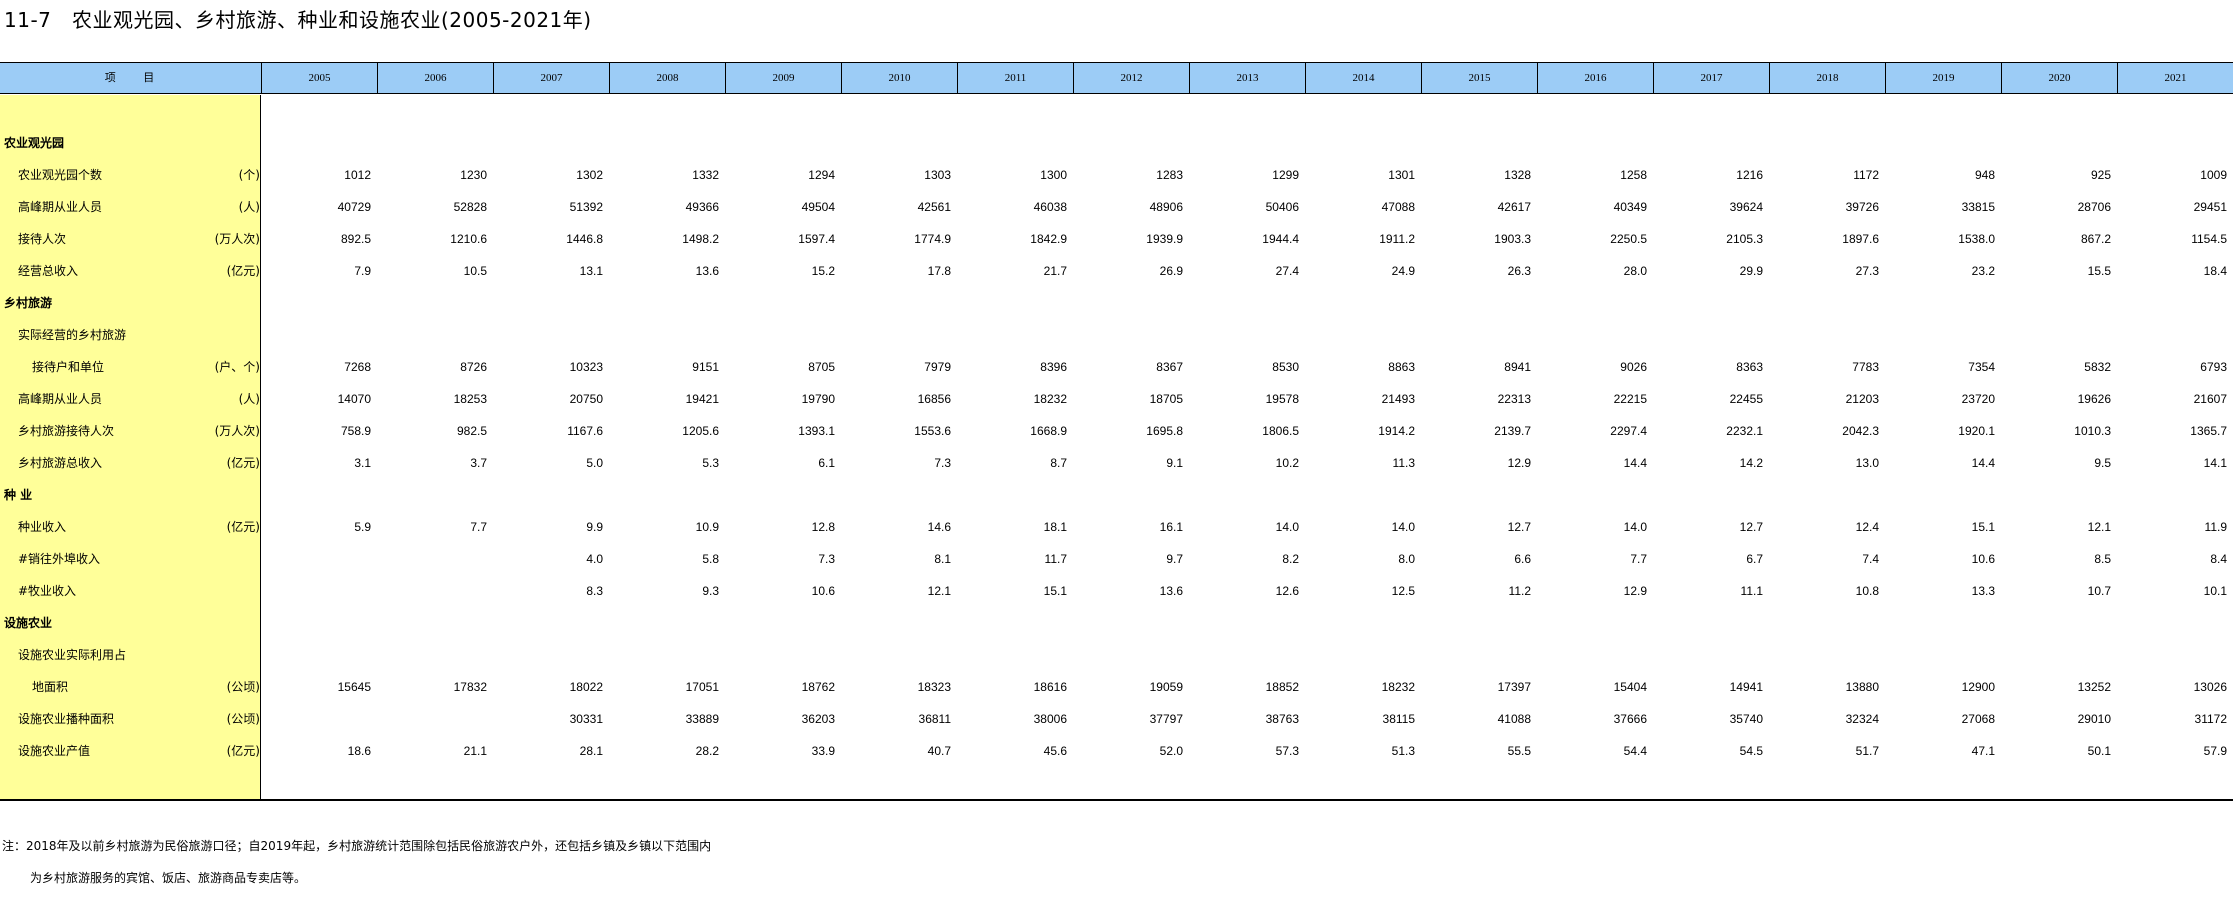 This screenshot has width=2233, height=900. I want to click on value-cell-2012: 52.0, so click(1171, 751).